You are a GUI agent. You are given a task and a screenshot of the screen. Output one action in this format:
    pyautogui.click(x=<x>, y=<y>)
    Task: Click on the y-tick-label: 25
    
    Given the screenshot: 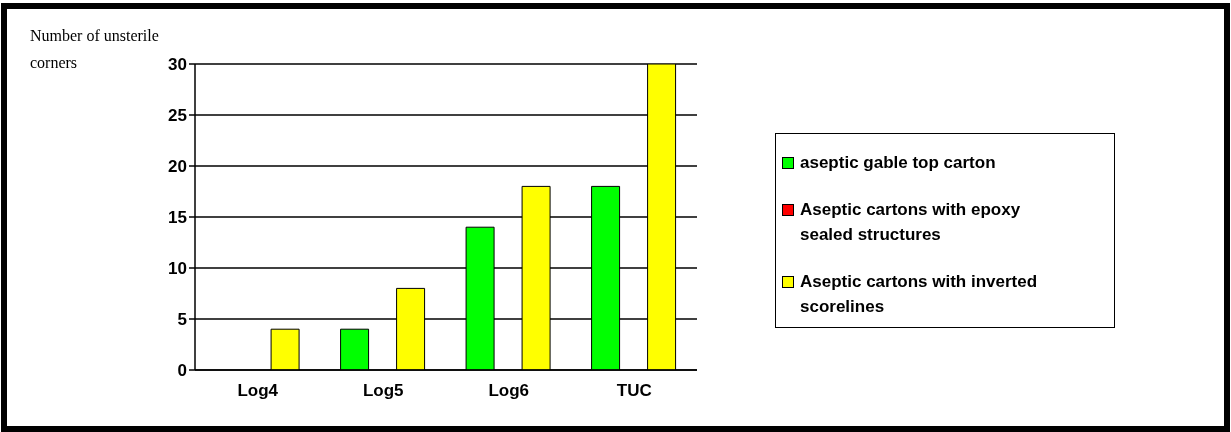 What is the action you would take?
    pyautogui.click(x=177, y=116)
    